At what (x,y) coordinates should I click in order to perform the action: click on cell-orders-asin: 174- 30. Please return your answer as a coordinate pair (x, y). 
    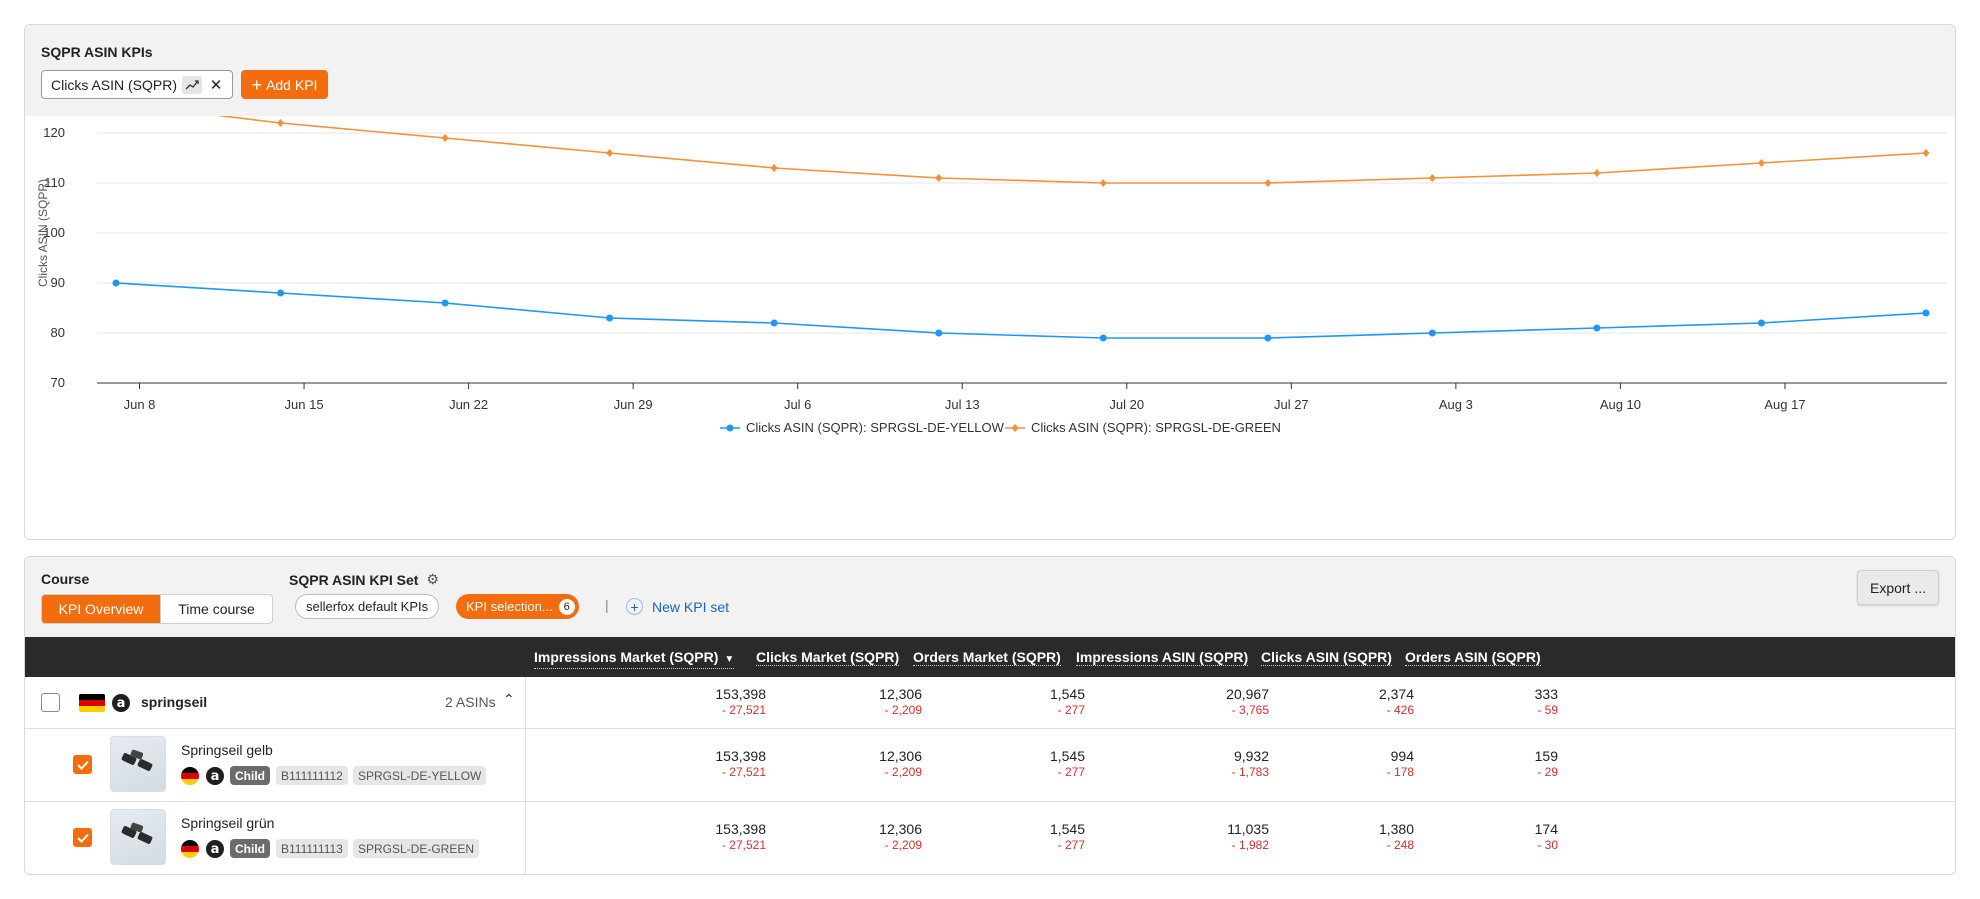
    Looking at the image, I should click on (1486, 837).